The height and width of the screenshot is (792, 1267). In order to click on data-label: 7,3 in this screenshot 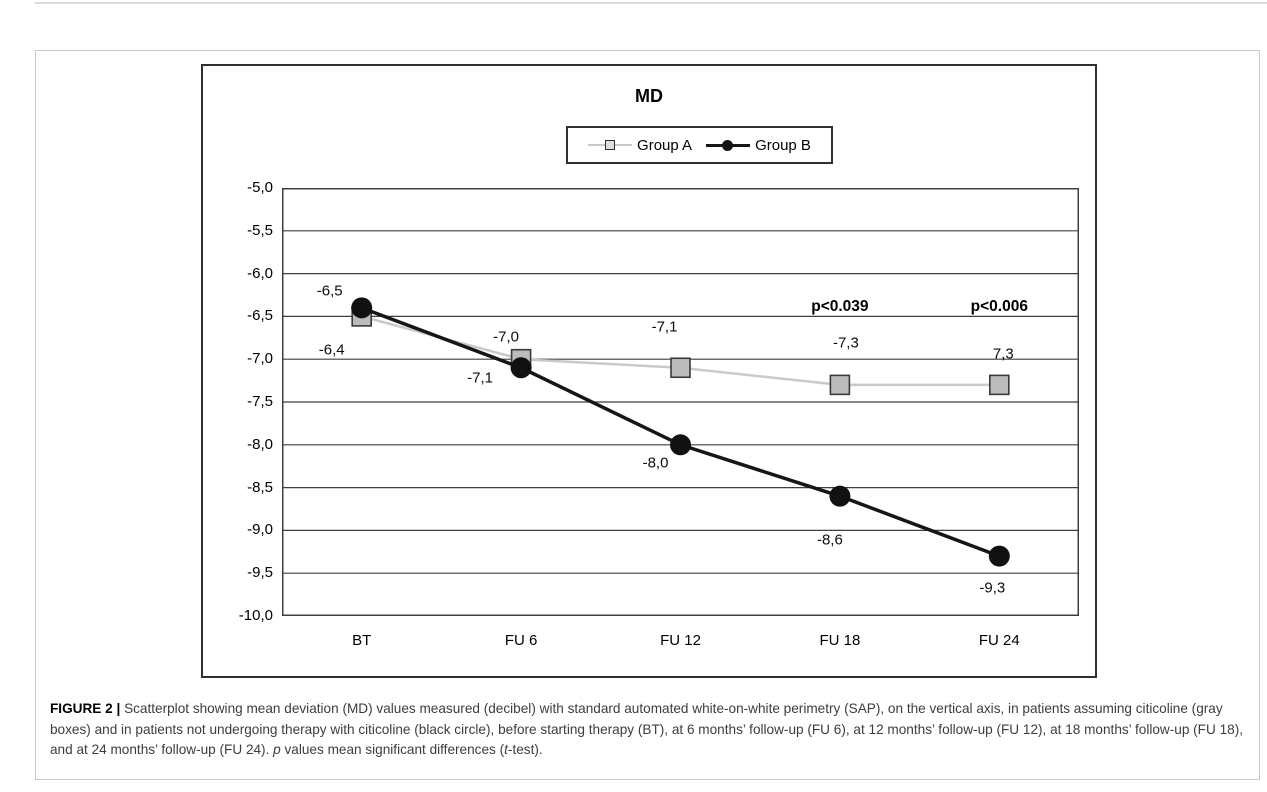, I will do `click(1003, 354)`.